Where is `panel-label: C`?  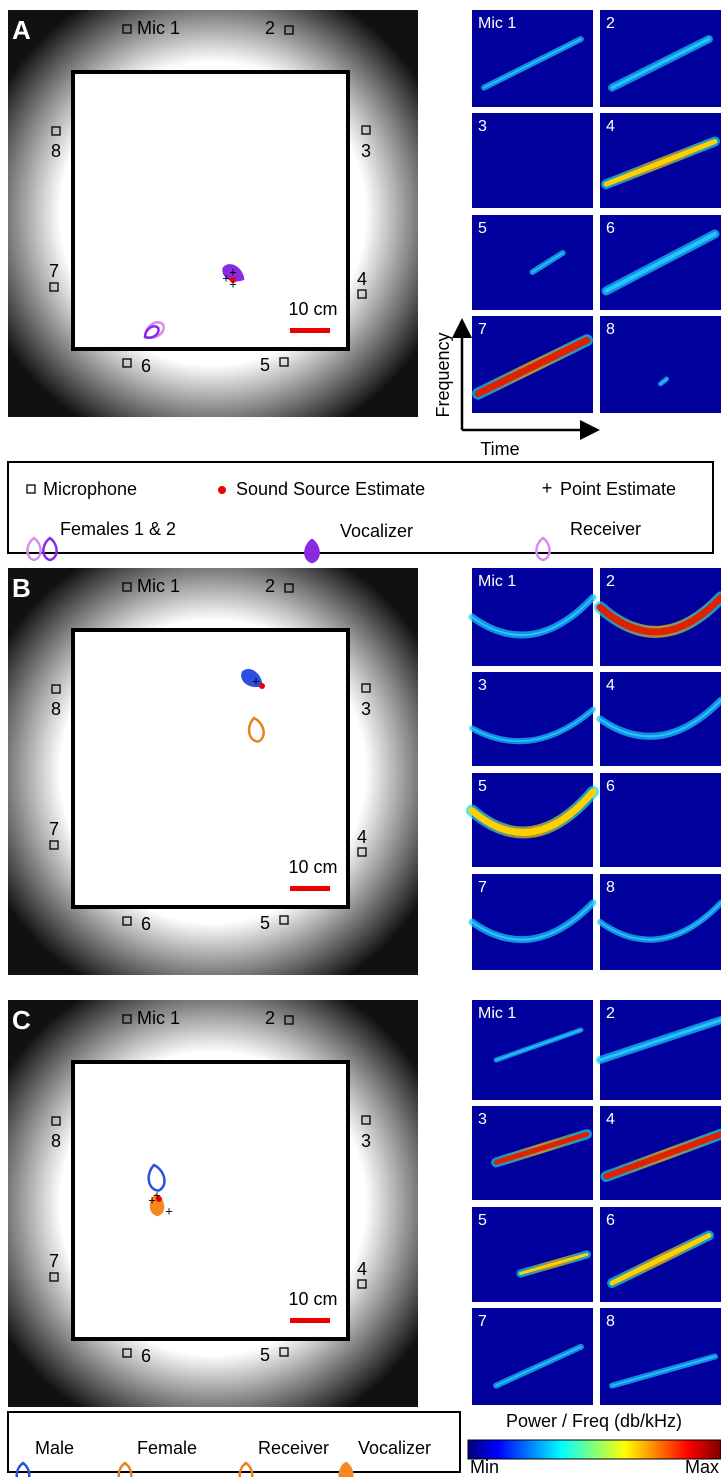
panel-label: C is located at coordinates (21, 1020).